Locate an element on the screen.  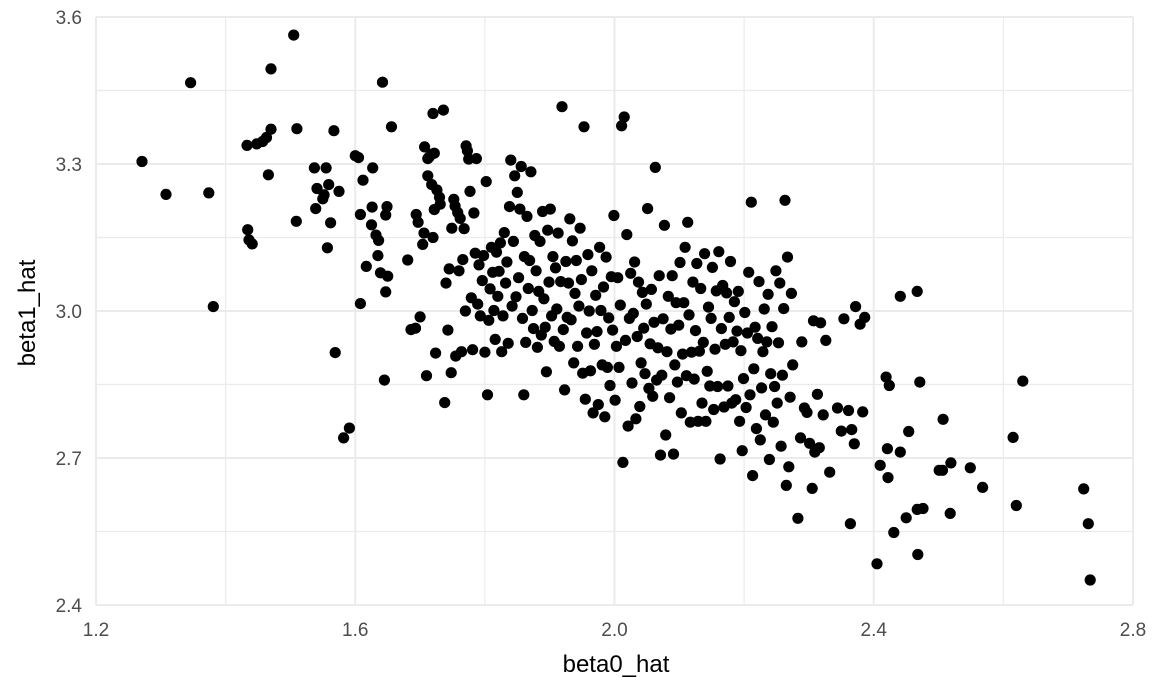
y-tick-label: 2.7 is located at coordinates (69, 459).